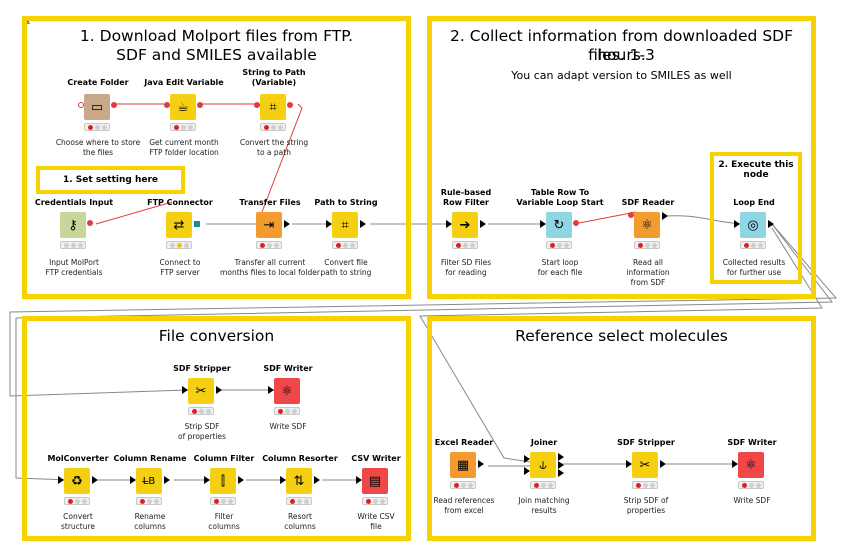 This screenshot has height=556, width=842. Describe the element at coordinates (299, 481) in the screenshot. I see `resorter-icon: ⇅` at that location.